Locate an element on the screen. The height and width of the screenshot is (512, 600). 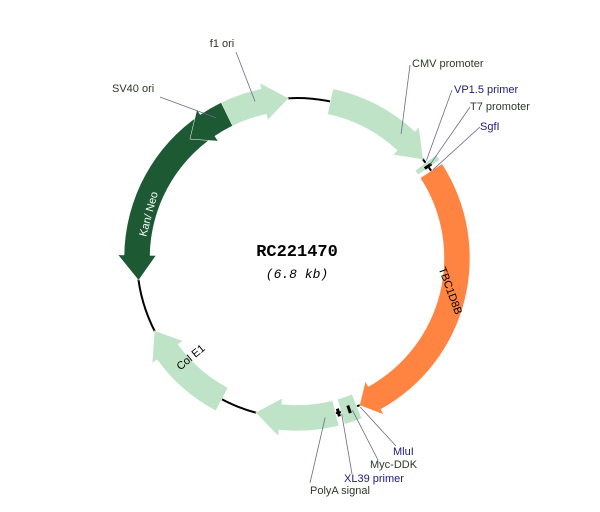
xl39-label: XL39 primer is located at coordinates (374, 479).